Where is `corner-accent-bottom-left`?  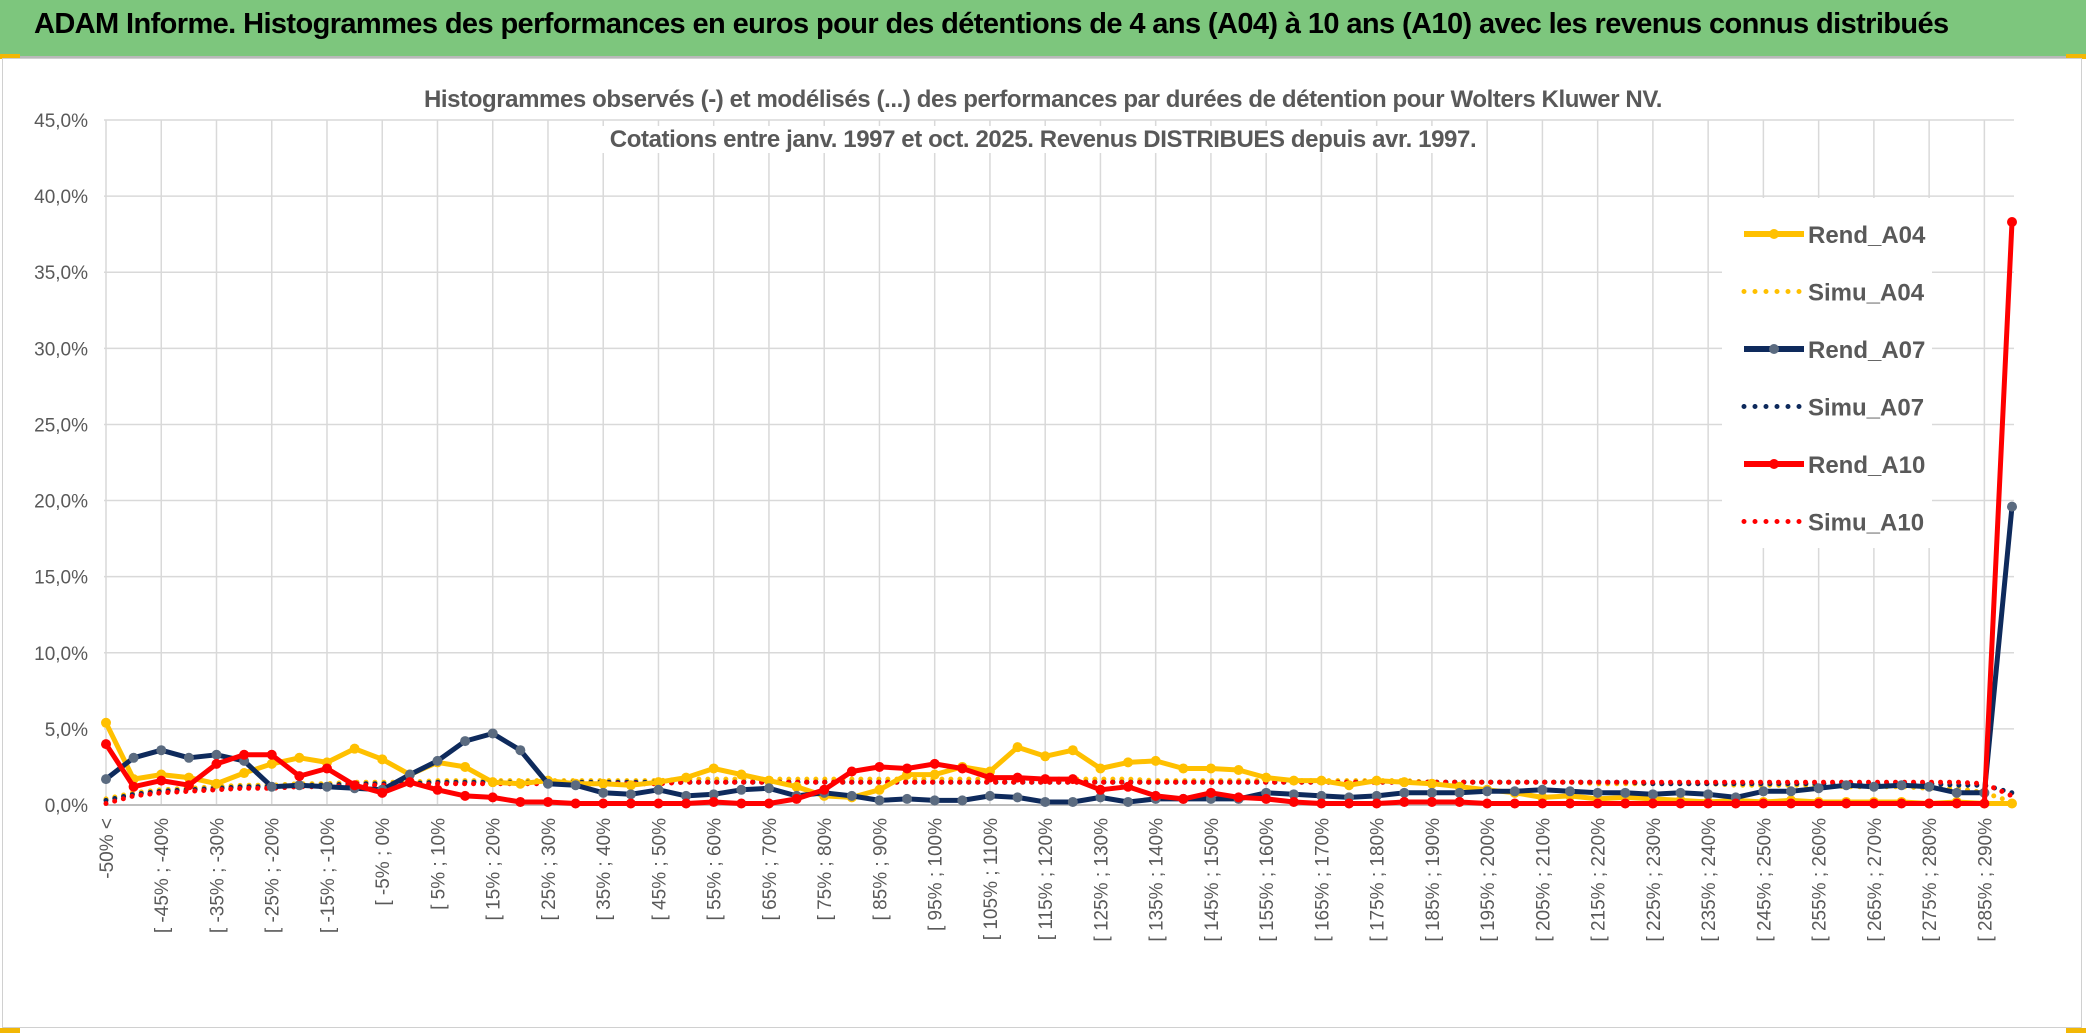
corner-accent-bottom-left is located at coordinates (10, 1030).